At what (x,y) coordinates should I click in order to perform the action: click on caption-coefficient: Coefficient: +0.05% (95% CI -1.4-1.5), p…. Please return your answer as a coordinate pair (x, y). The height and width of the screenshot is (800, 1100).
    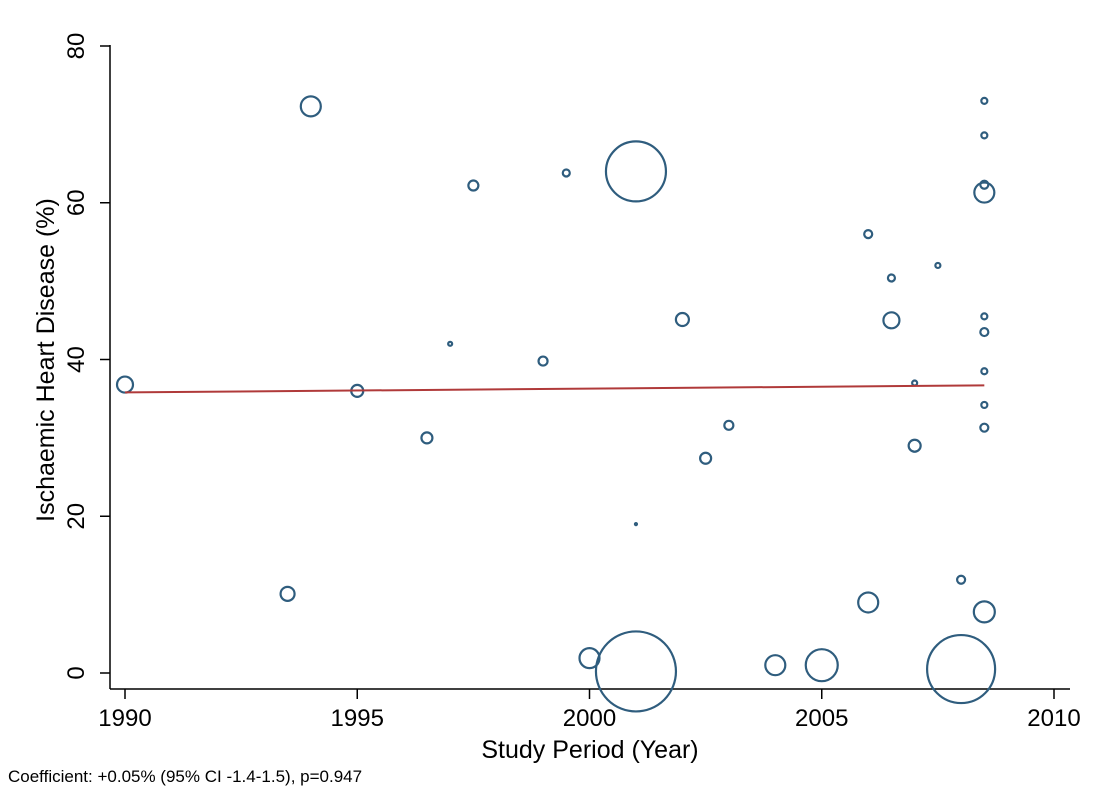
    Looking at the image, I should click on (185, 776).